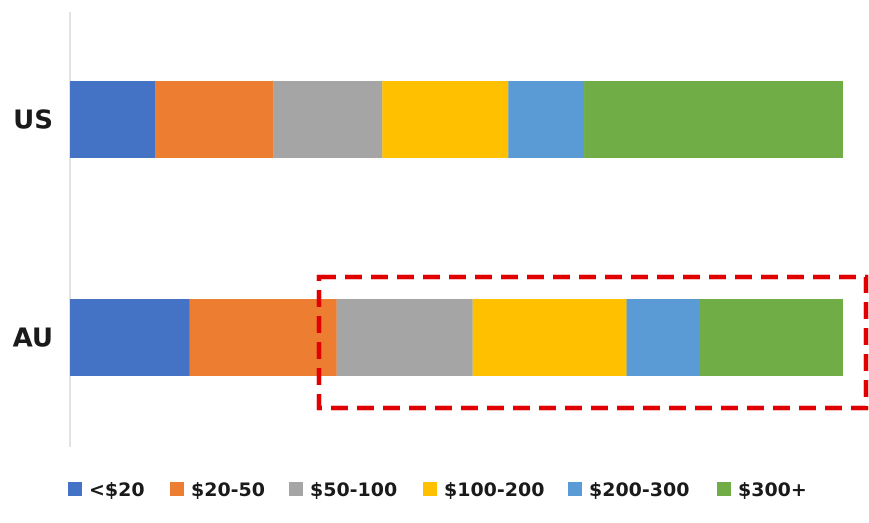 The image size is (869, 523). What do you see at coordinates (494, 490) in the screenshot?
I see `legend-label-3: $100-200` at bounding box center [494, 490].